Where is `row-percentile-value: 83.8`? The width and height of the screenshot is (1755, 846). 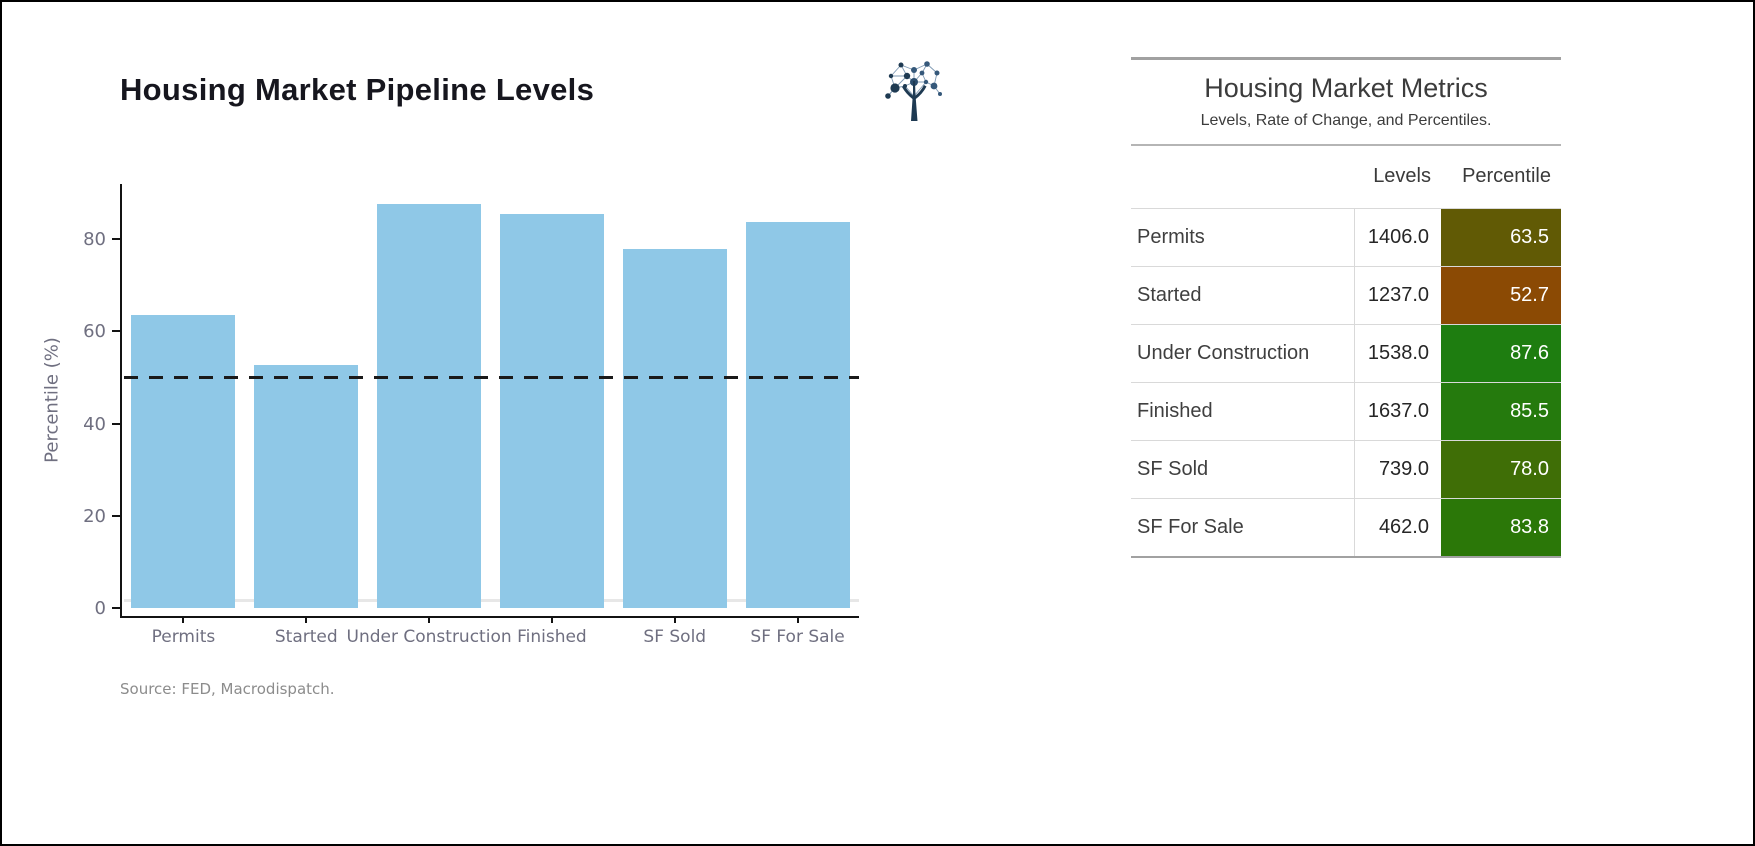
row-percentile-value: 83.8 is located at coordinates (1501, 527).